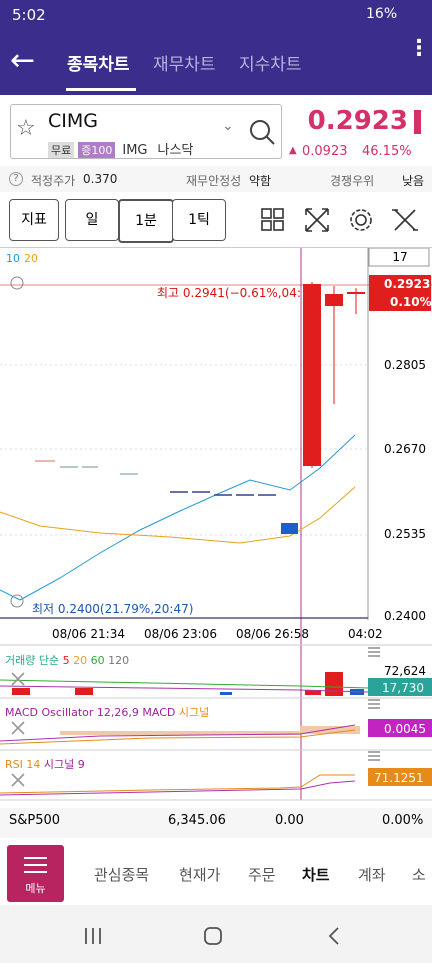 This screenshot has width=432, height=963. I want to click on tags: 무료 증100 IMG 나스닥, so click(124, 148).